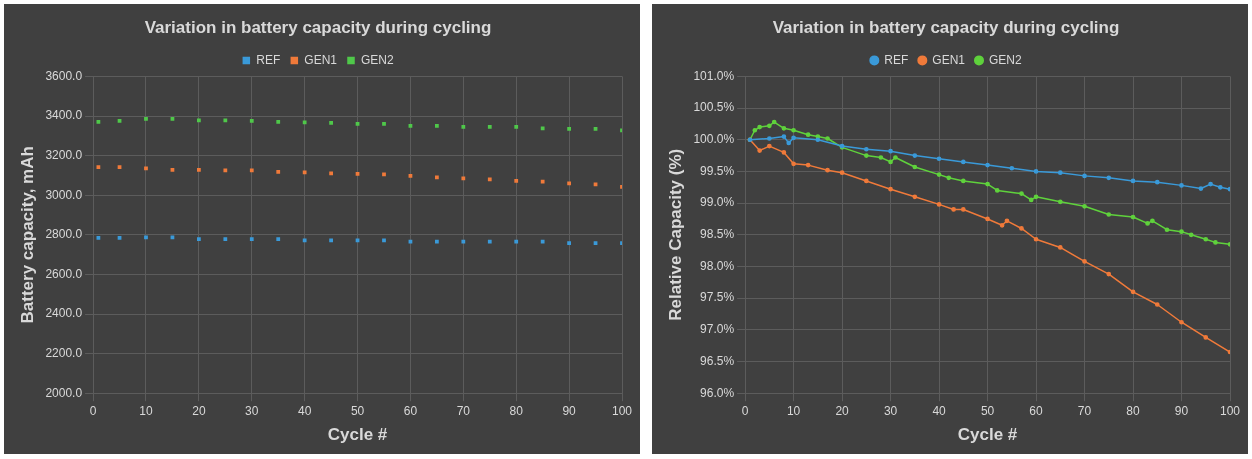 The height and width of the screenshot is (459, 1252). I want to click on y-tick-label: 96.5%, so click(717, 360).